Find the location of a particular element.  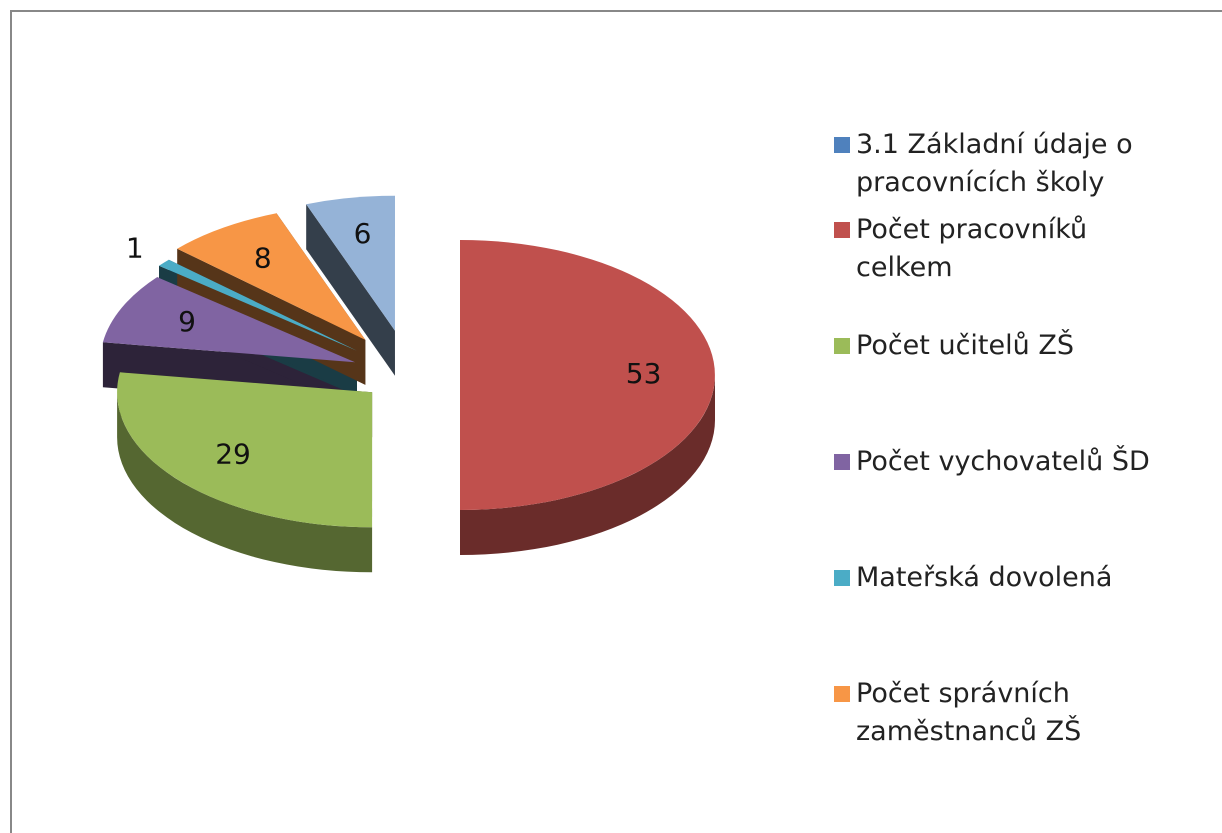

legend-item: 3.1 Základní údaje o pracovnících školy is located at coordinates (1012, 164).